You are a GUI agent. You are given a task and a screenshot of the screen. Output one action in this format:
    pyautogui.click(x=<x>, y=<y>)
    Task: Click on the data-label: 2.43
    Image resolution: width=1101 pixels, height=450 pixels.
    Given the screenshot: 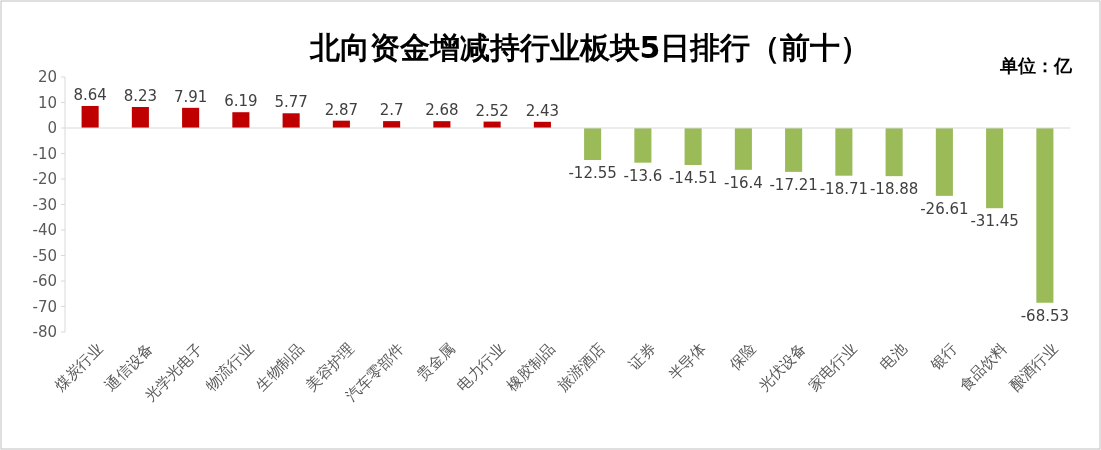 What is the action you would take?
    pyautogui.click(x=542, y=110)
    